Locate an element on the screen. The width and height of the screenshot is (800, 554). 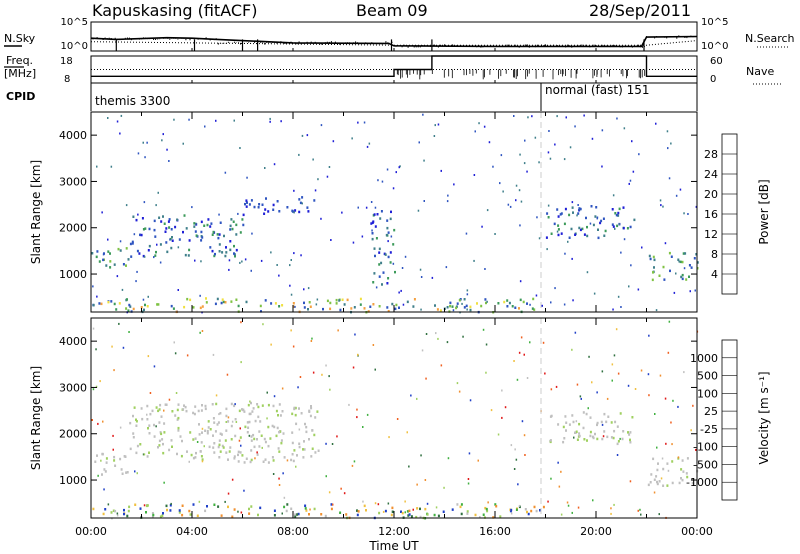
noise-left-tick-bottom: 10^0 is located at coordinates (74, 46).